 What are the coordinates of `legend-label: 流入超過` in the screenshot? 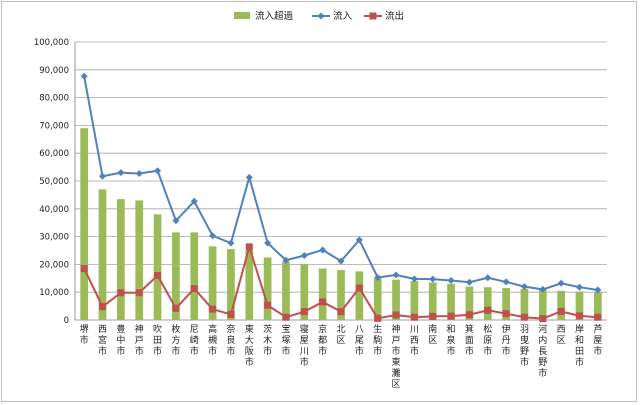 It's located at (274, 16).